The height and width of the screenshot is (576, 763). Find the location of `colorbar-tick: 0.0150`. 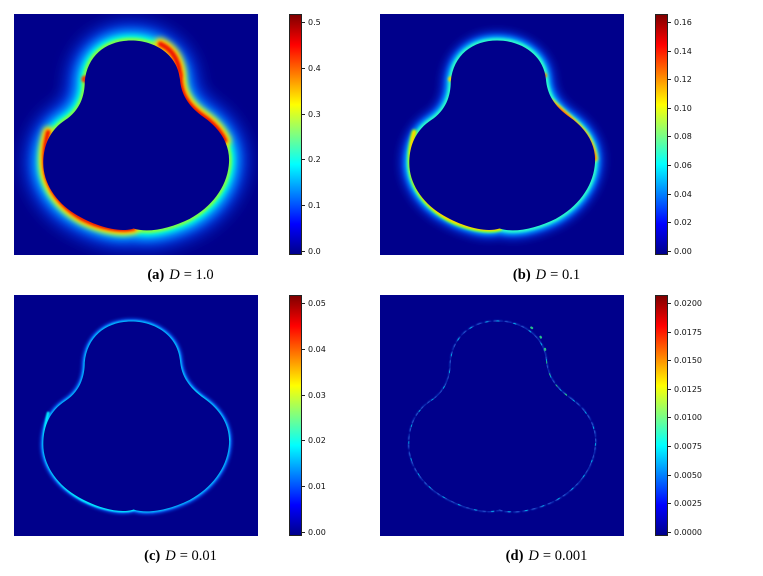

colorbar-tick: 0.0150 is located at coordinates (685, 361).